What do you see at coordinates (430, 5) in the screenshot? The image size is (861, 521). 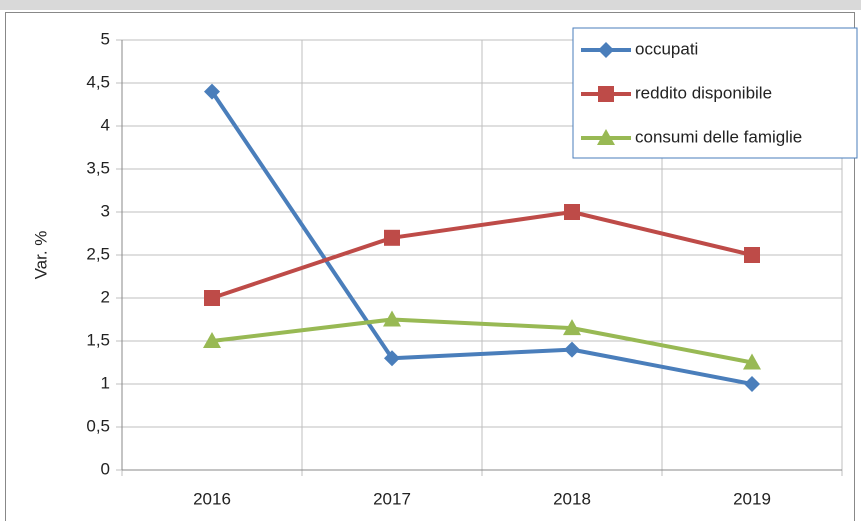 I see `top-band` at bounding box center [430, 5].